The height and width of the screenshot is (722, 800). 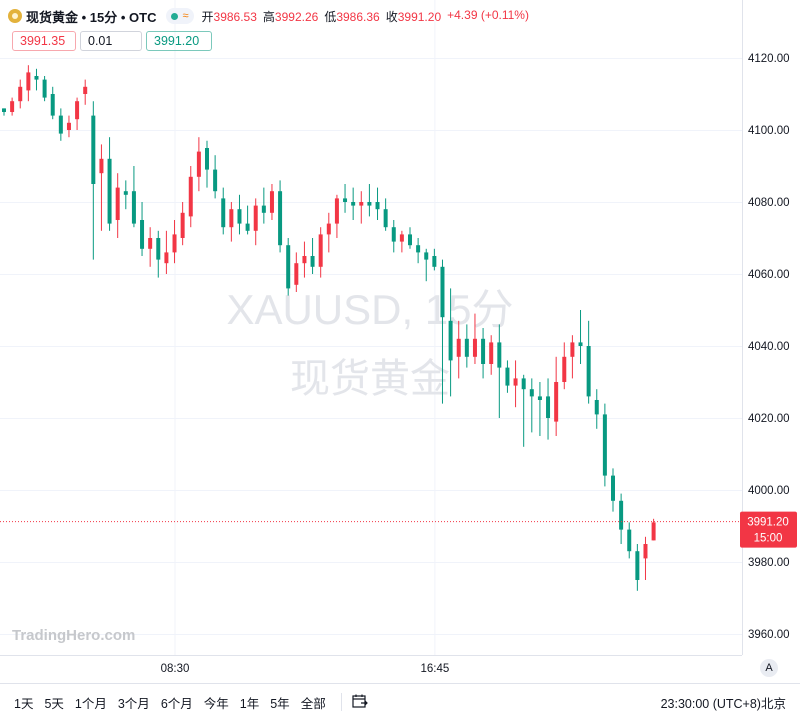 What do you see at coordinates (180, 16) in the screenshot?
I see `market-status: ≈` at bounding box center [180, 16].